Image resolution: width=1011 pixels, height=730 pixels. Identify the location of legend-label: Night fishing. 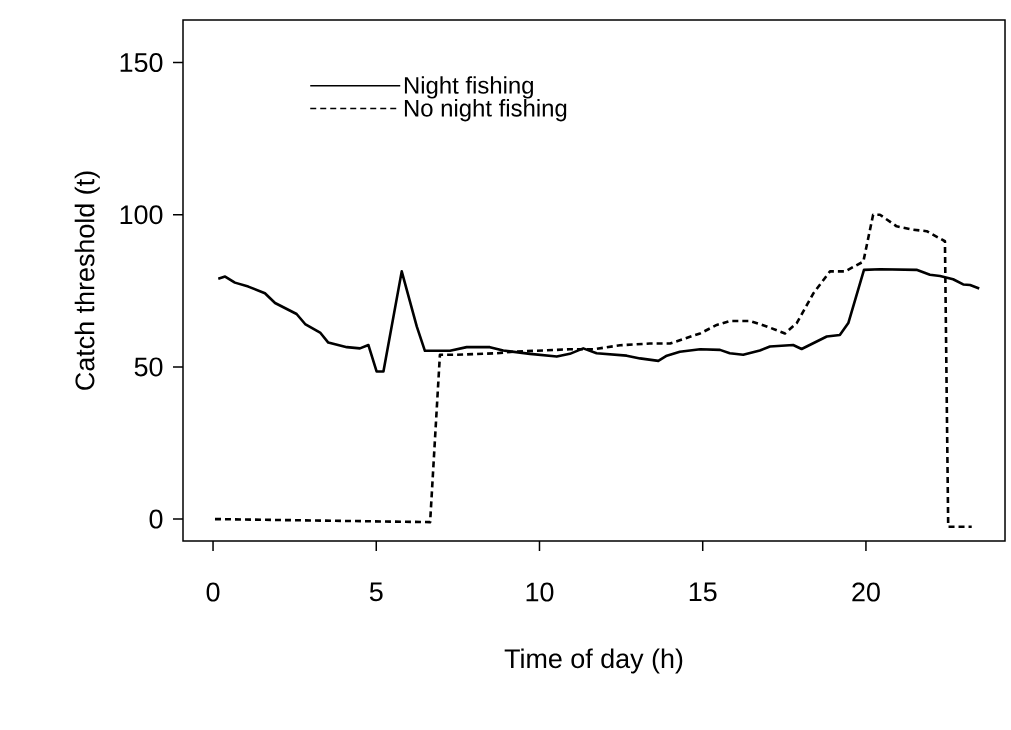
(468, 87).